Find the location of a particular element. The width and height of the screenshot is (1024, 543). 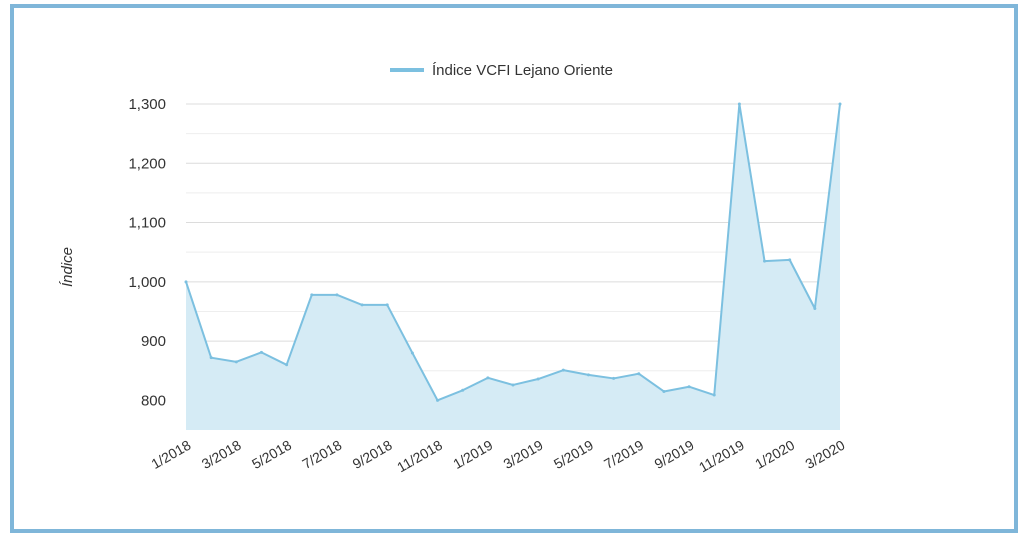

data-point-6/2018 is located at coordinates (312, 295).